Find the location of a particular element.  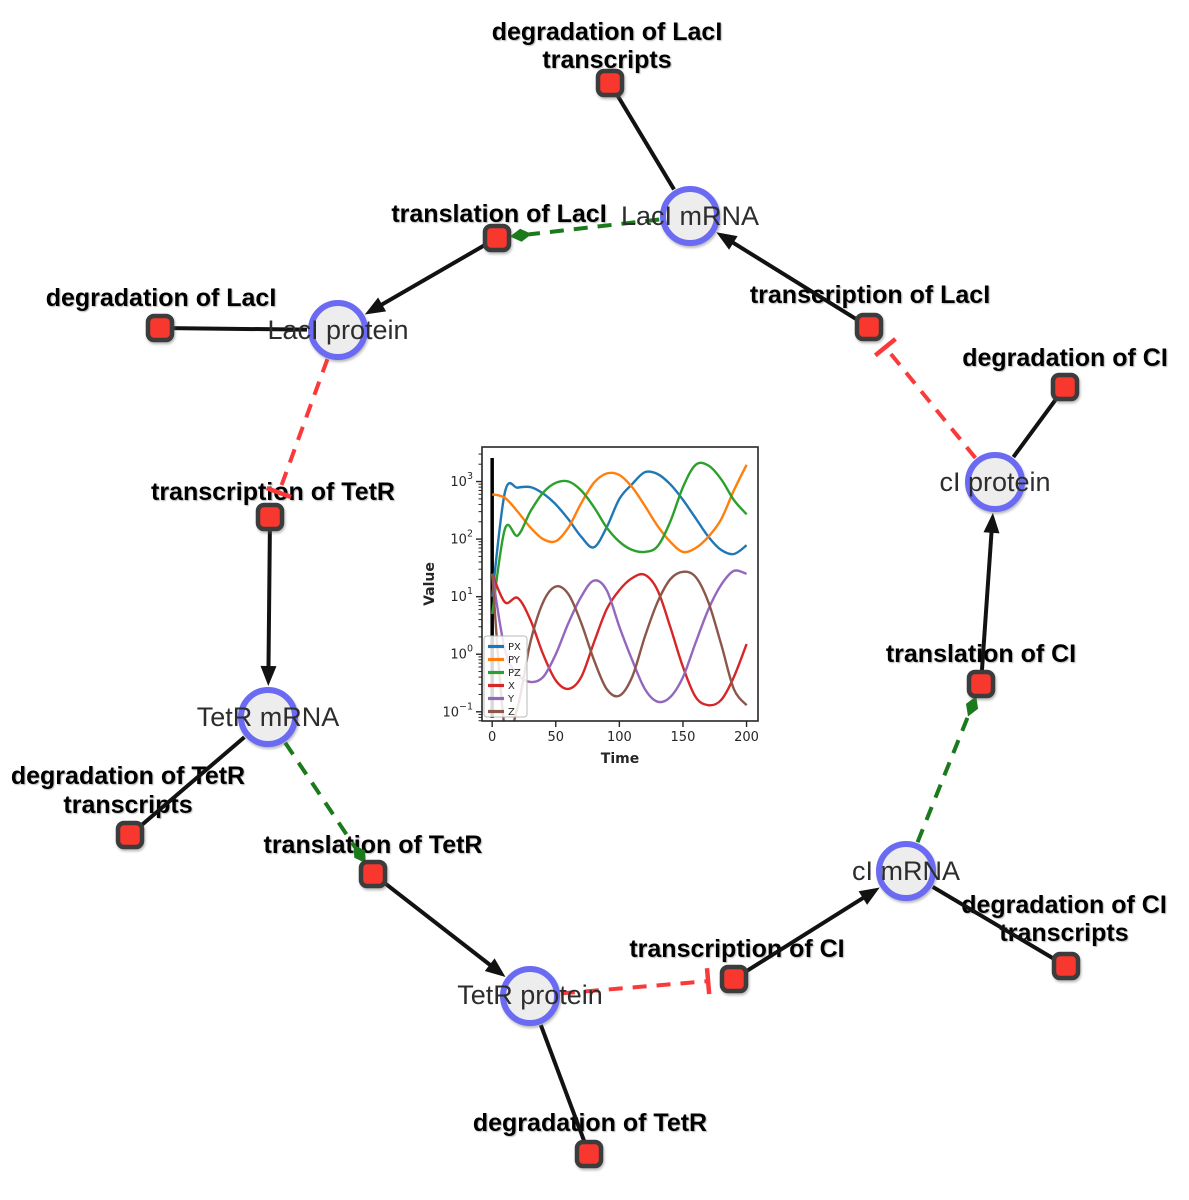

reaction-node-tx_tetr is located at coordinates (270, 517).